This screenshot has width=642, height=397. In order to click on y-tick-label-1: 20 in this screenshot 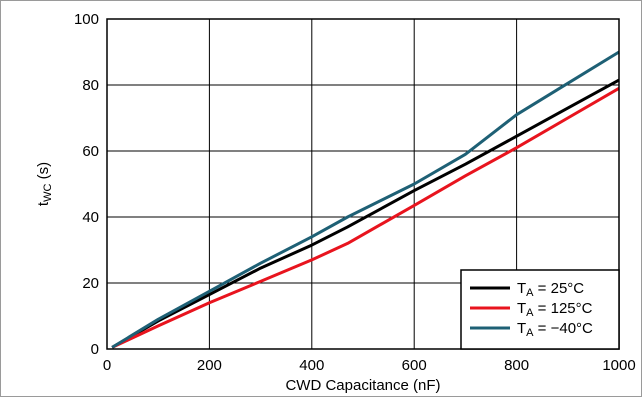, I will do `click(90, 283)`.